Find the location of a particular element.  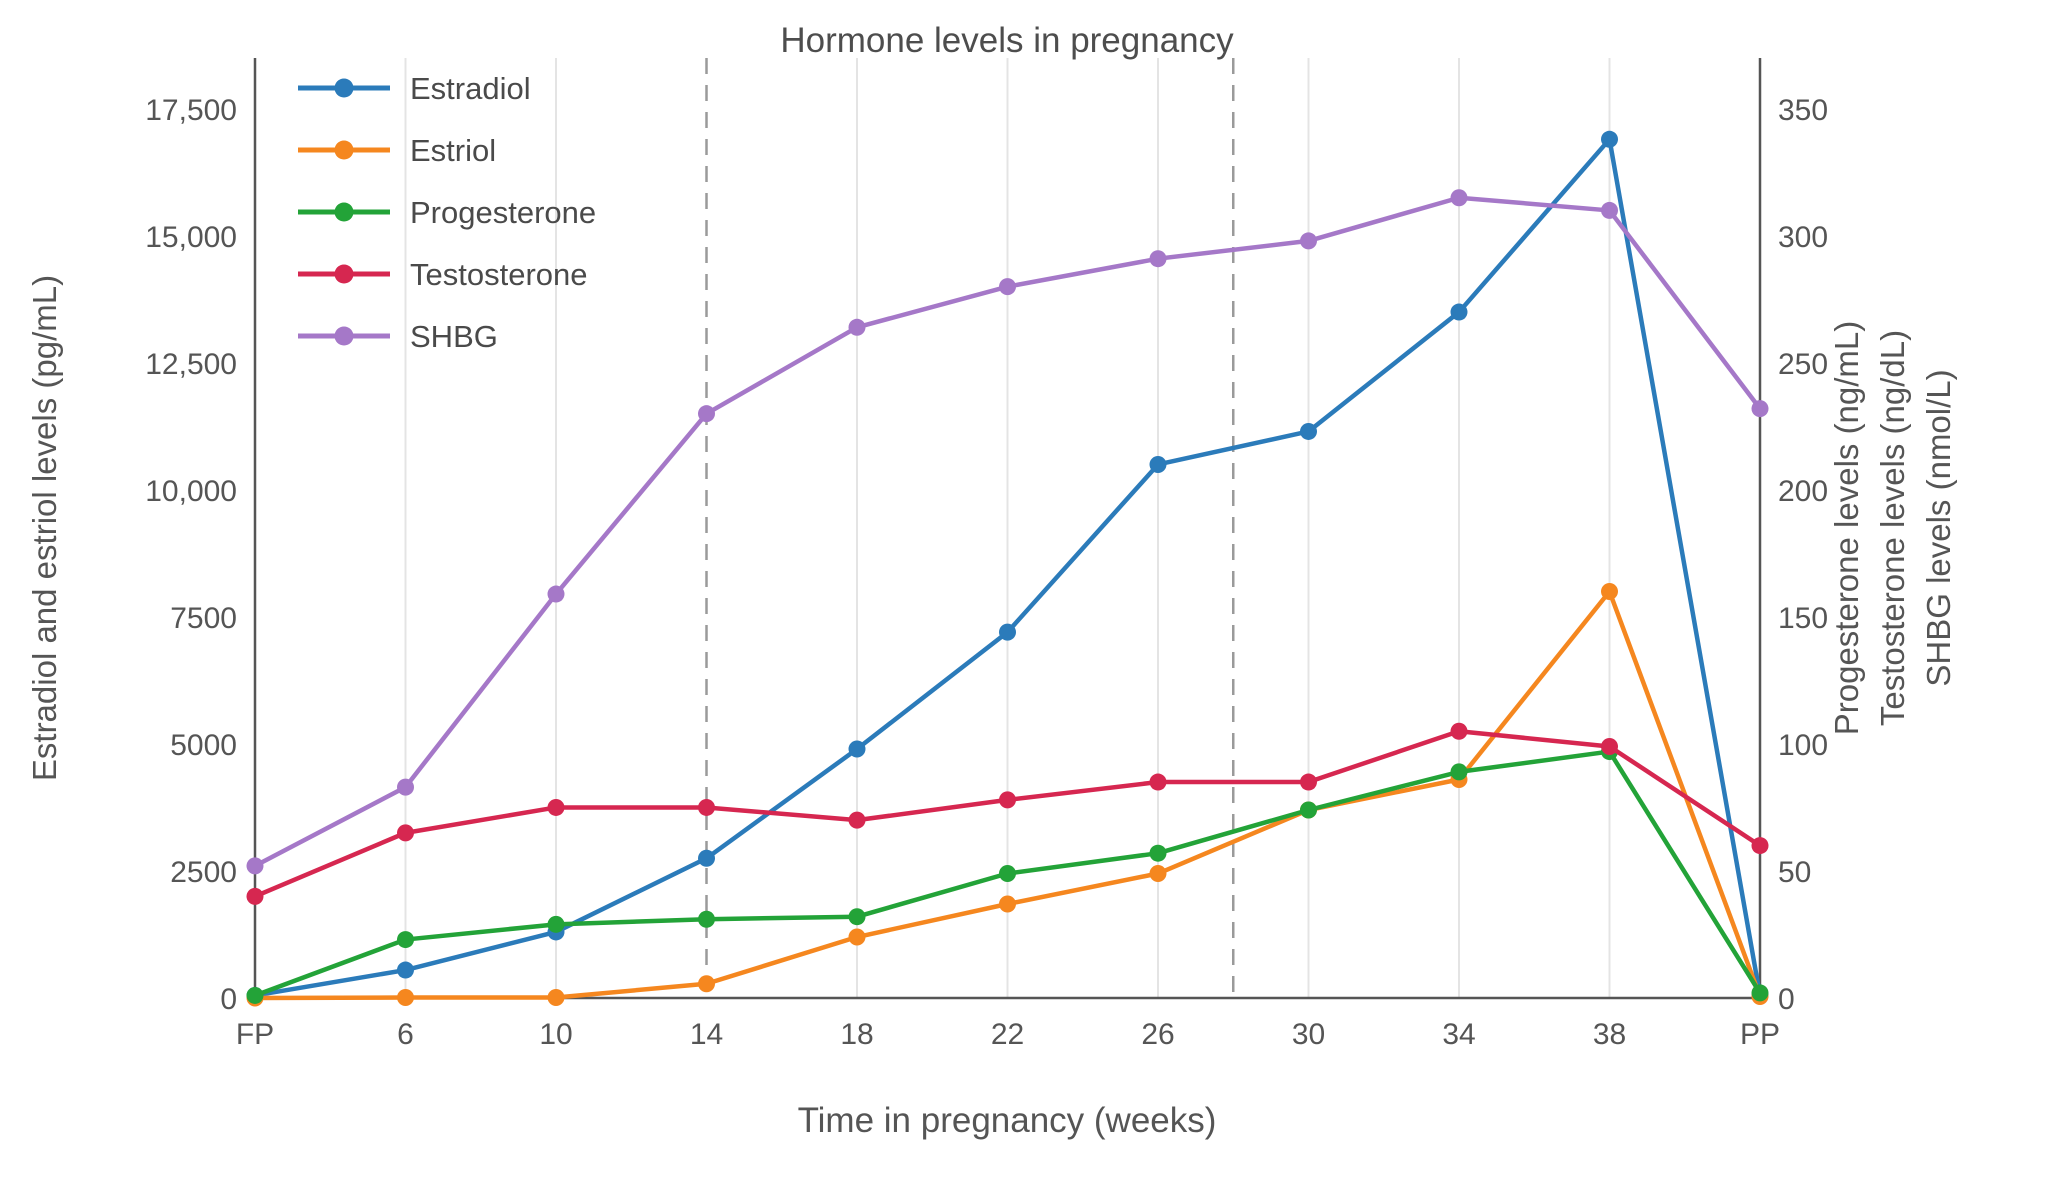

legend-item-progesterone: Progesterone is located at coordinates (447, 212).